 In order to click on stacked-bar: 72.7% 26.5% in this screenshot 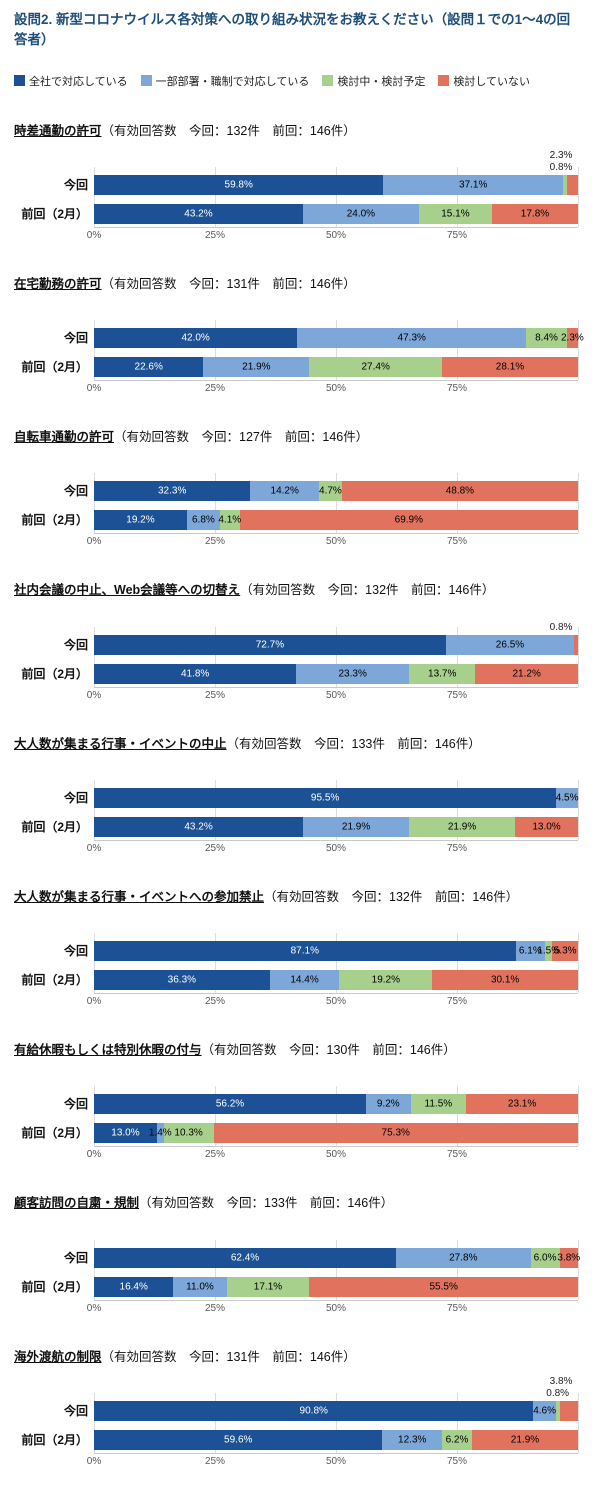, I will do `click(336, 644)`.